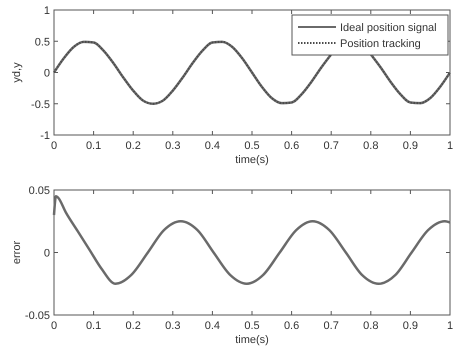 The image size is (467, 353). What do you see at coordinates (17, 252) in the screenshot?
I see `y-axis-title: error` at bounding box center [17, 252].